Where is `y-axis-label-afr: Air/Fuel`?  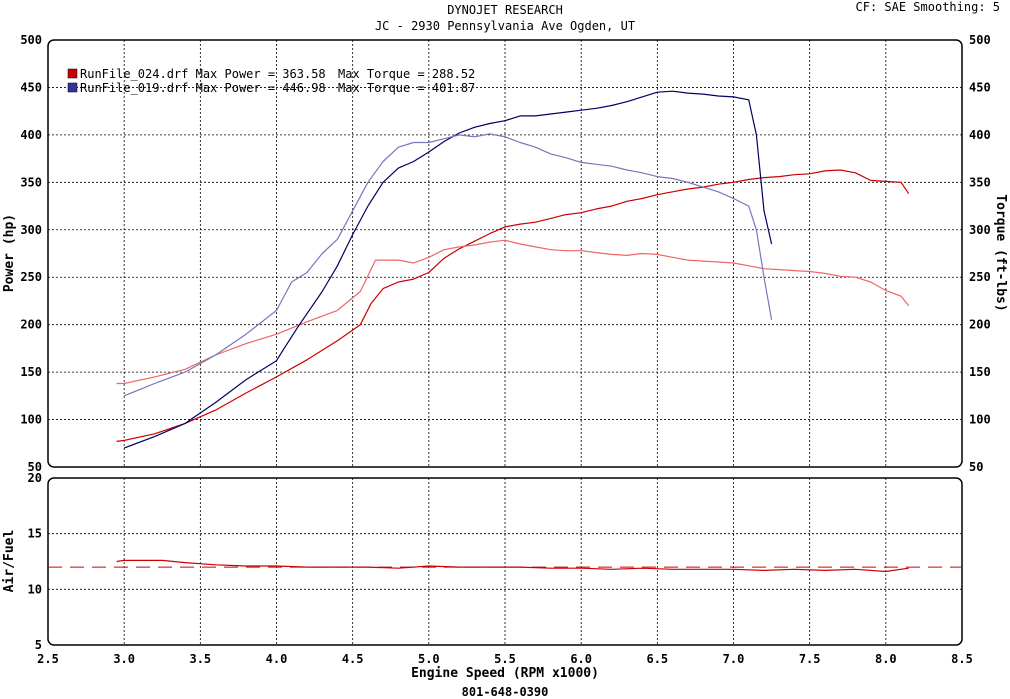 y-axis-label-afr: Air/Fuel is located at coordinates (9, 561).